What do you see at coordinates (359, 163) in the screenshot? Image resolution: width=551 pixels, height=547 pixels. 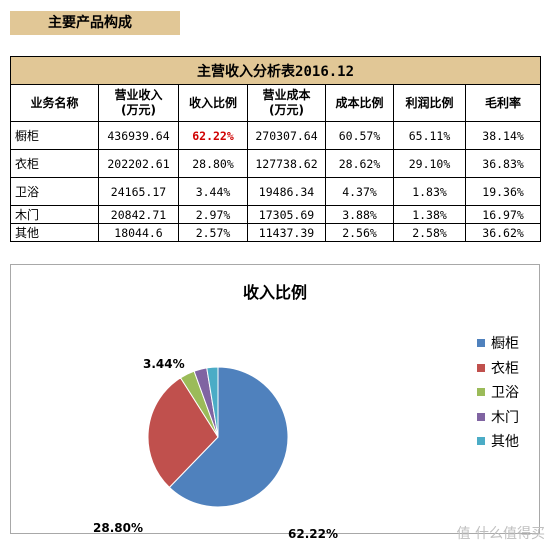 I see `table-cell: 28.62%` at bounding box center [359, 163].